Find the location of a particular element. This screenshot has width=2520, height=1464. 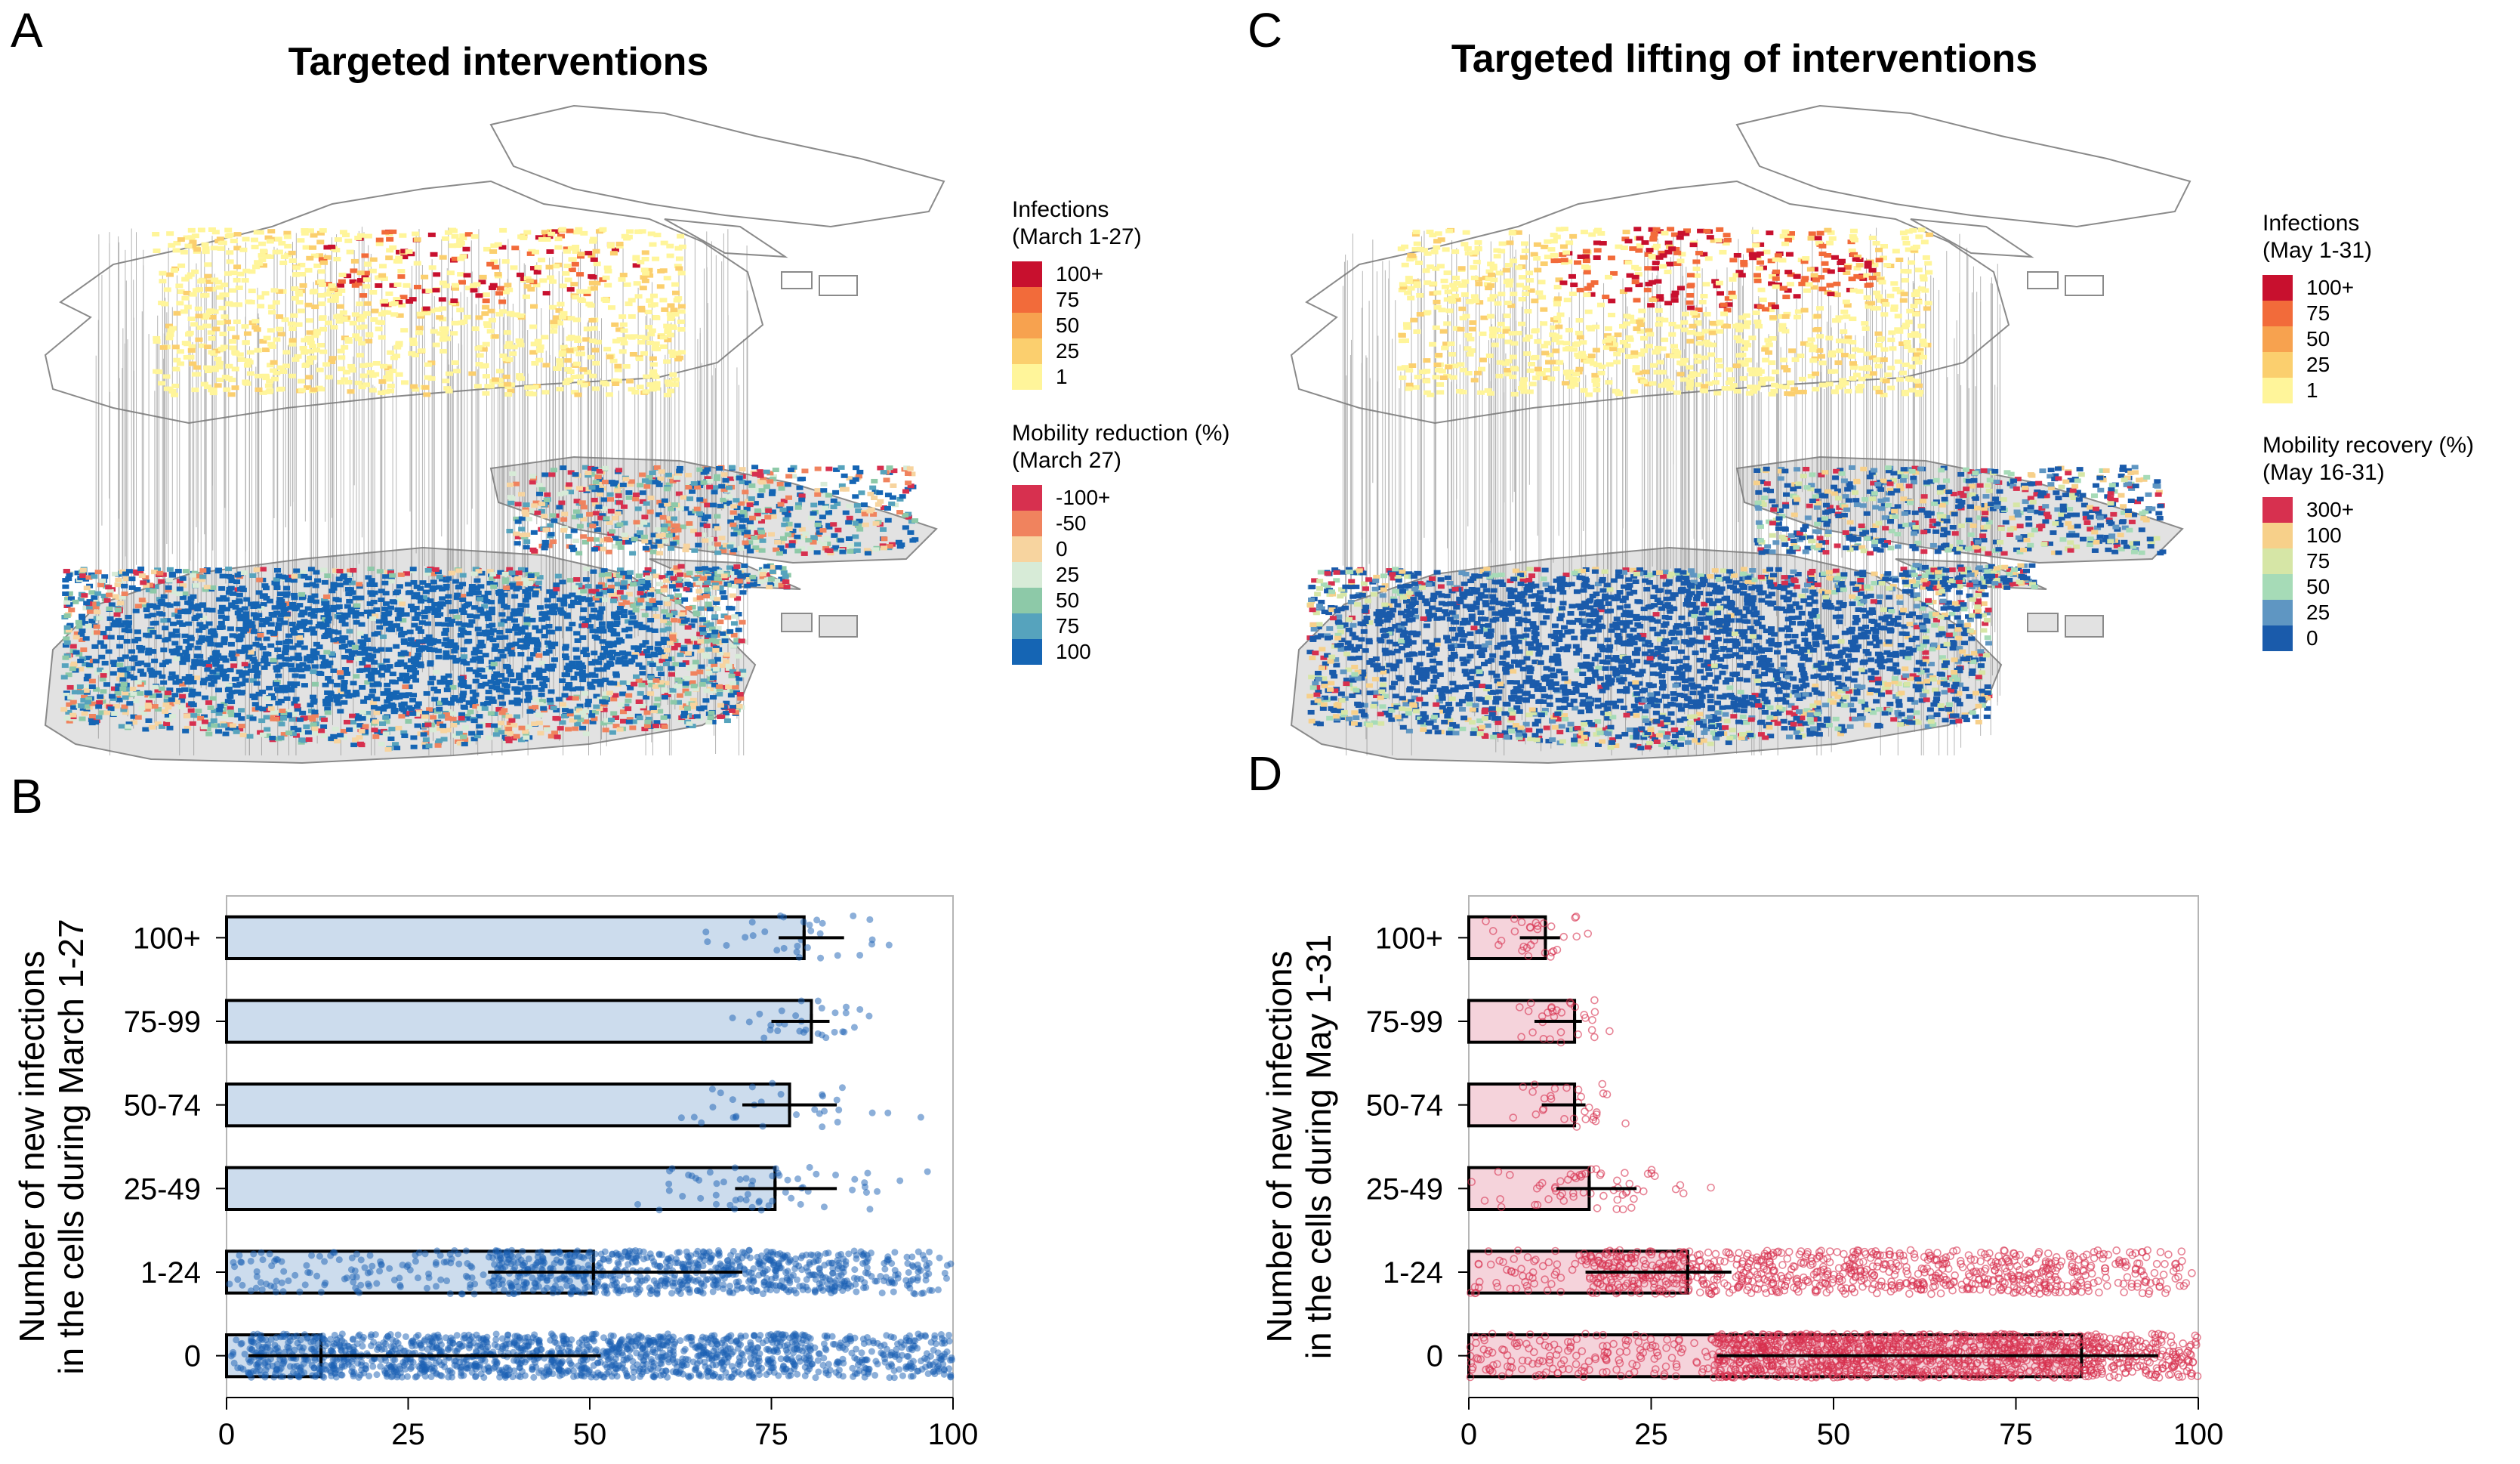

legend-subtitle: (May 1-31) is located at coordinates (2317, 250).